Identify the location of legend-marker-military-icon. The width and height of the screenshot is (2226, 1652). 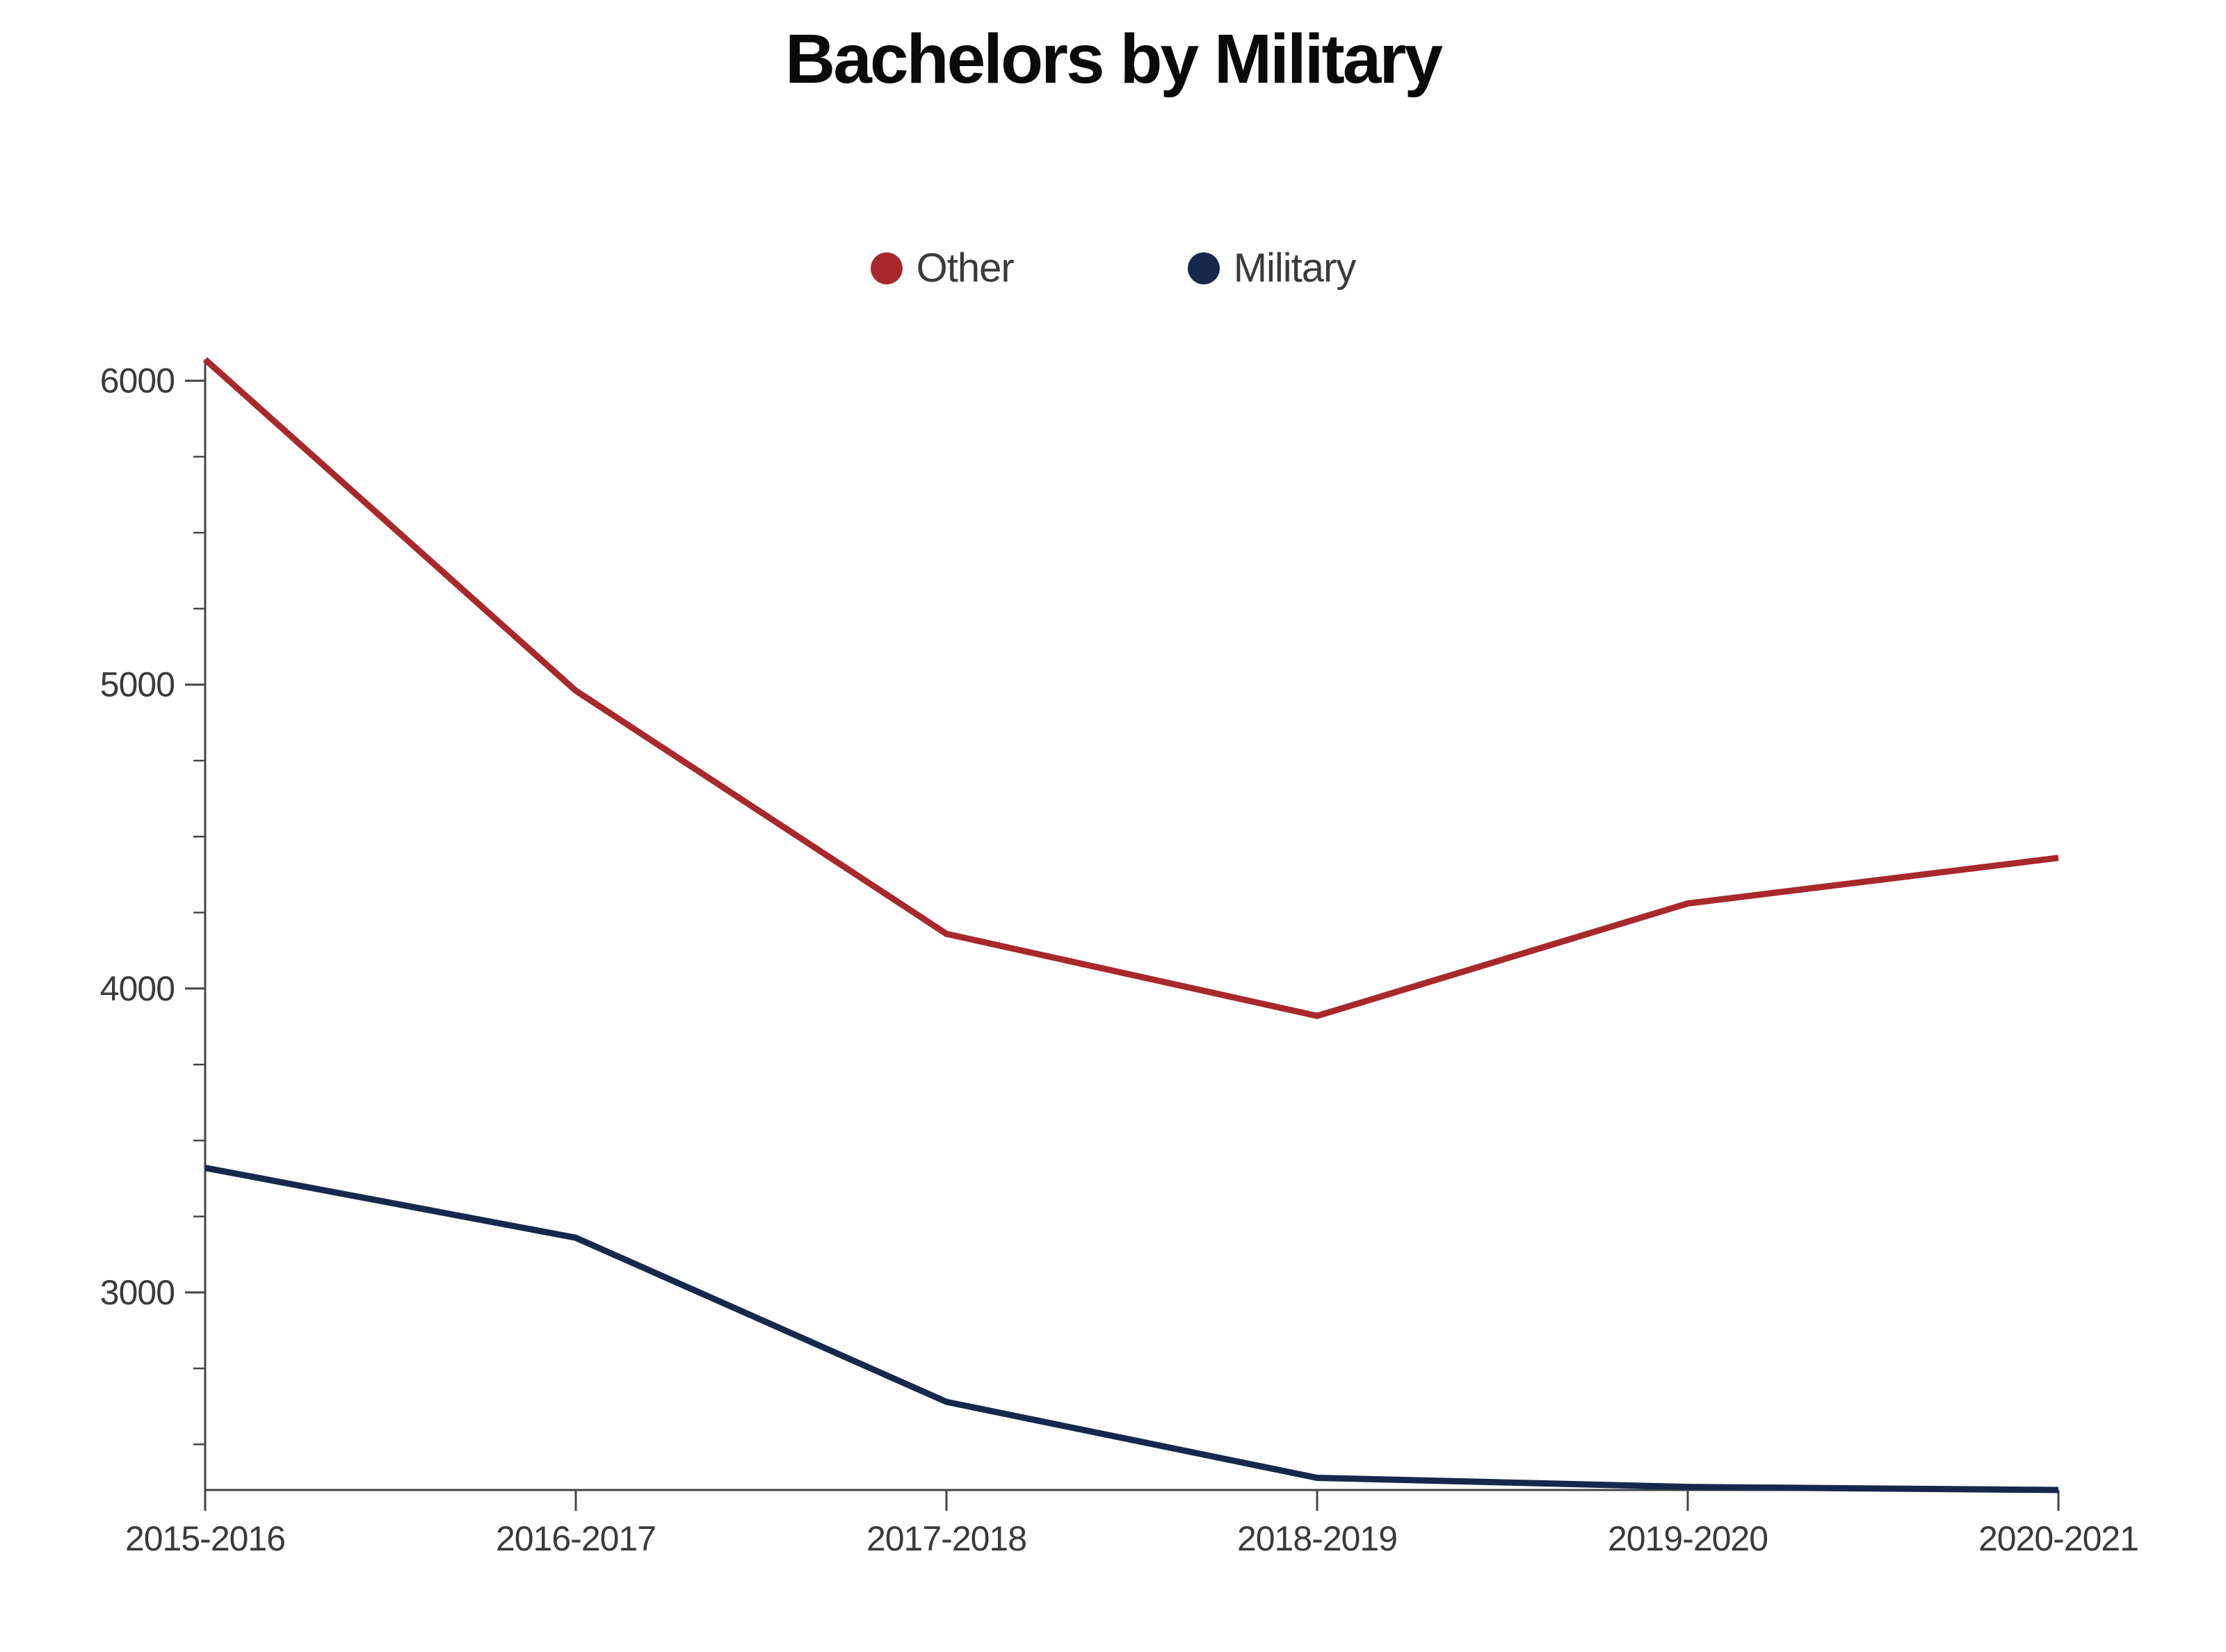
(1203, 268).